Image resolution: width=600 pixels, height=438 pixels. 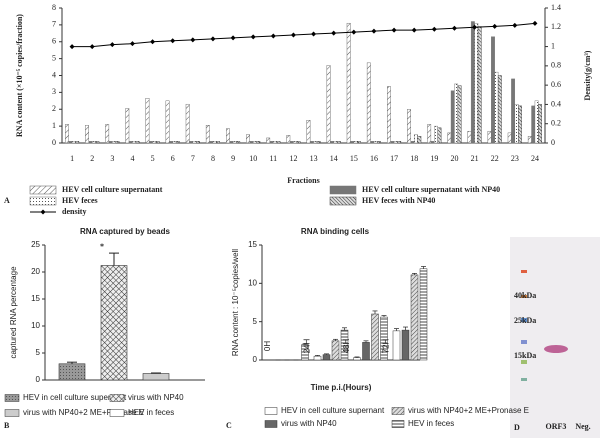 I want to click on x-tick-label: 24, so click(x=535, y=158).